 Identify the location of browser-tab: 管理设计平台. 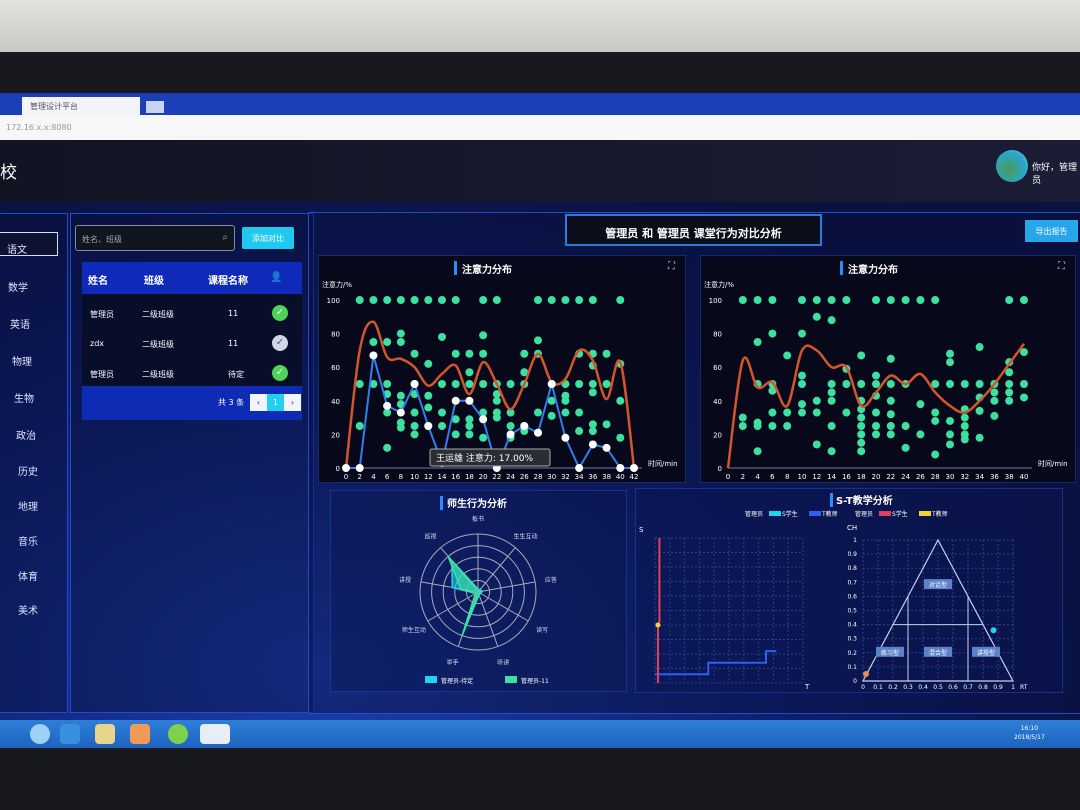
(81, 106).